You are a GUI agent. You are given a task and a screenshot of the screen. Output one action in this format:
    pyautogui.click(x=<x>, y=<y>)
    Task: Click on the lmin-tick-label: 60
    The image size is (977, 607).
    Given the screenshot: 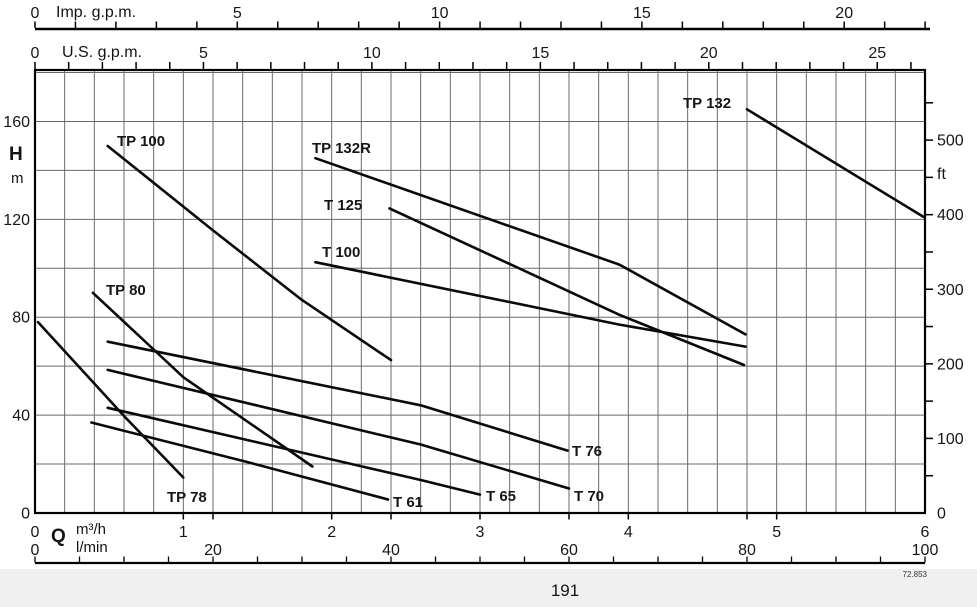 What is the action you would take?
    pyautogui.click(x=569, y=550)
    